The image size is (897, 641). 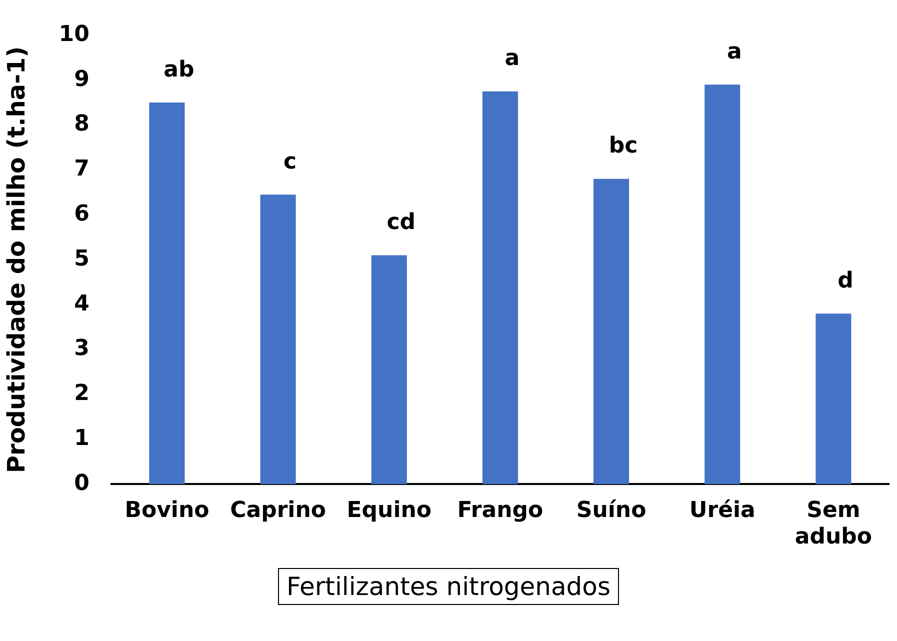 I want to click on x-axis-title: Fertilizantes nitrogenados, so click(x=449, y=586).